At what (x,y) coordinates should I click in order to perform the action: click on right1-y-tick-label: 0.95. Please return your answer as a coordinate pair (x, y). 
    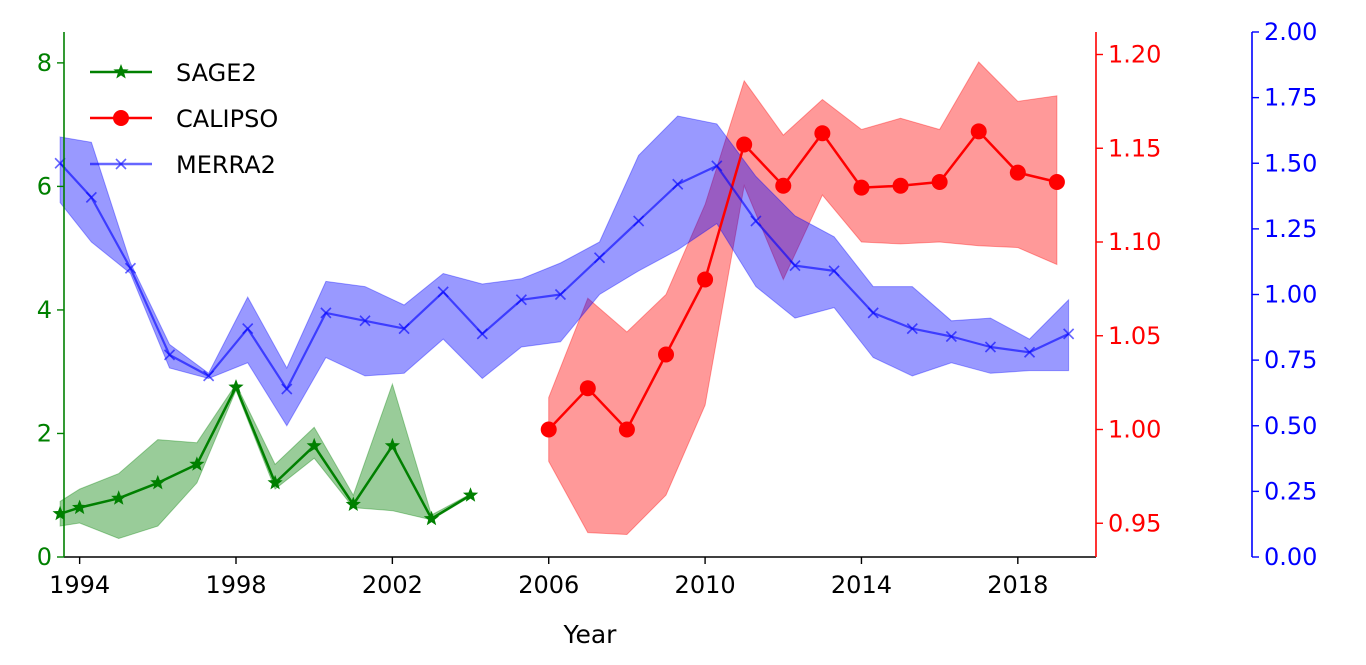
    Looking at the image, I should click on (1134, 523).